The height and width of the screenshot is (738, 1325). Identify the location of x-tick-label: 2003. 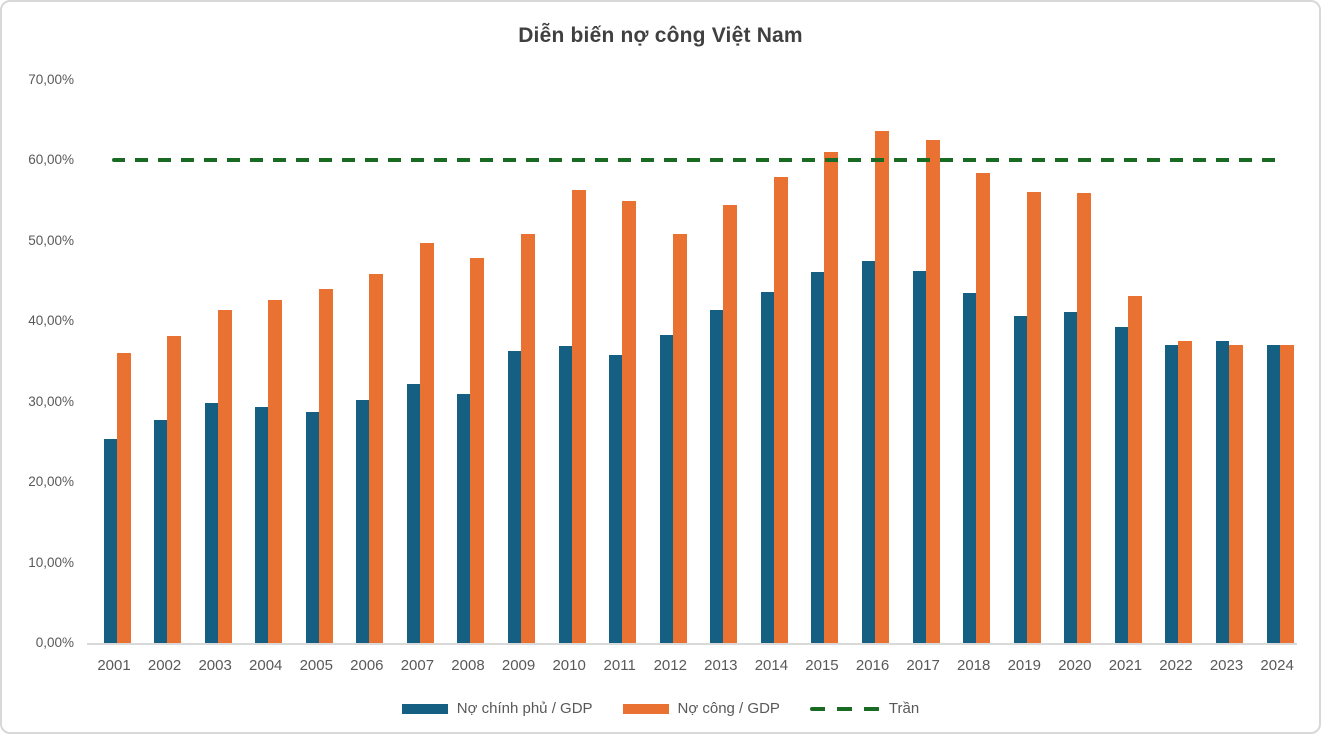
(215, 665).